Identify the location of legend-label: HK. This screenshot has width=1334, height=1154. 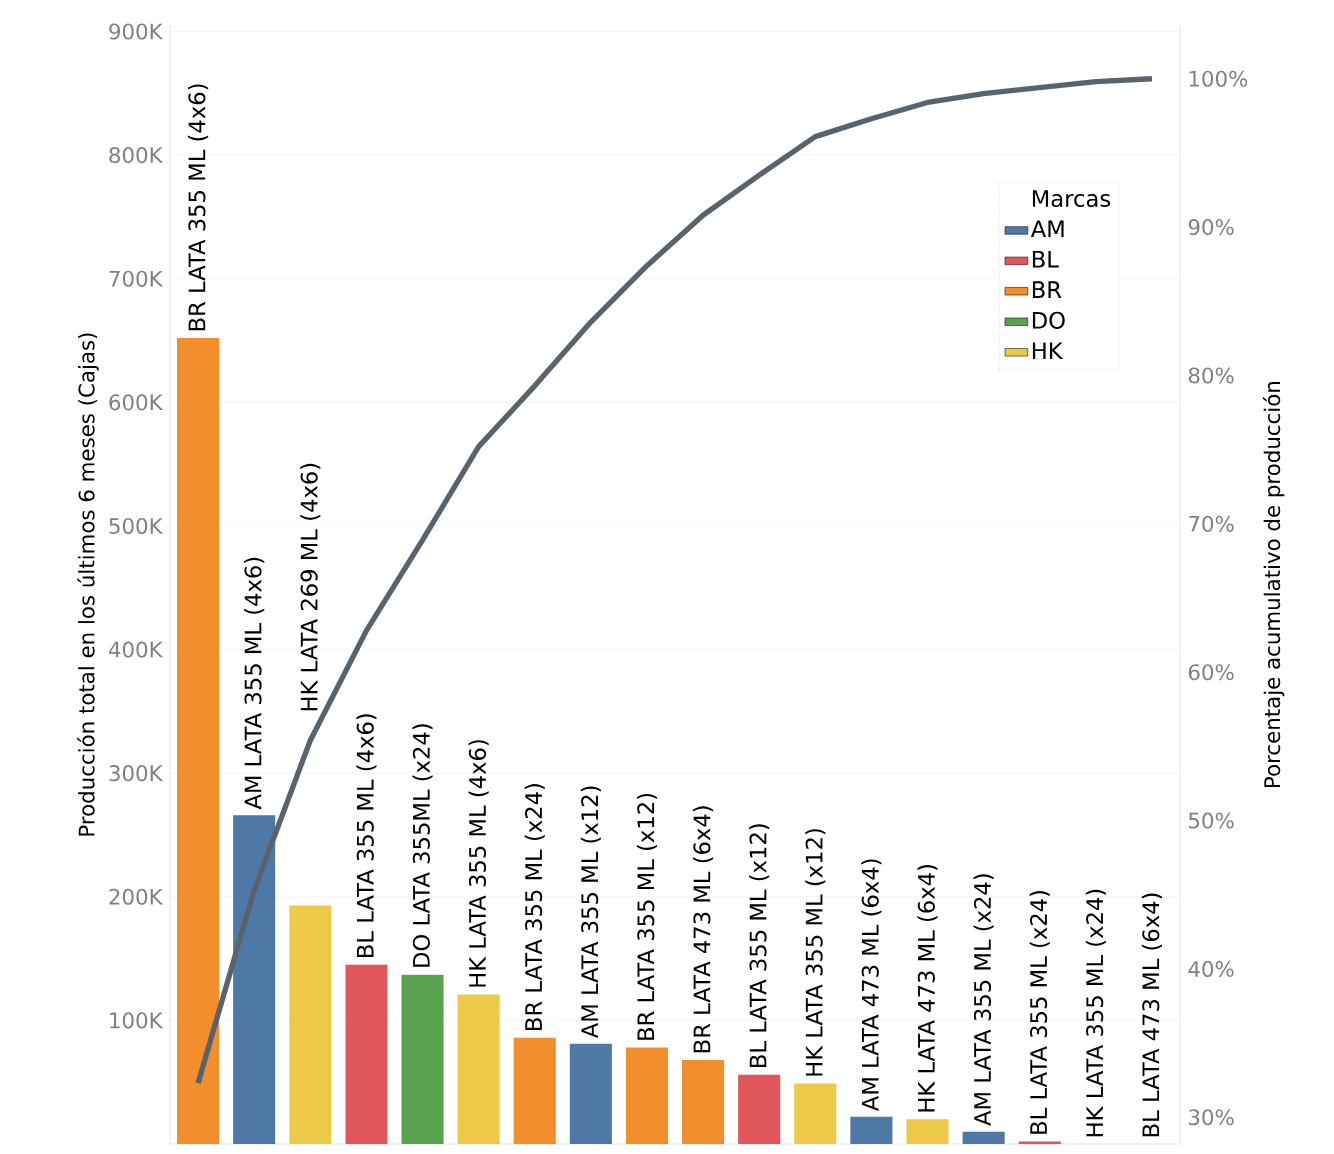
(1048, 350).